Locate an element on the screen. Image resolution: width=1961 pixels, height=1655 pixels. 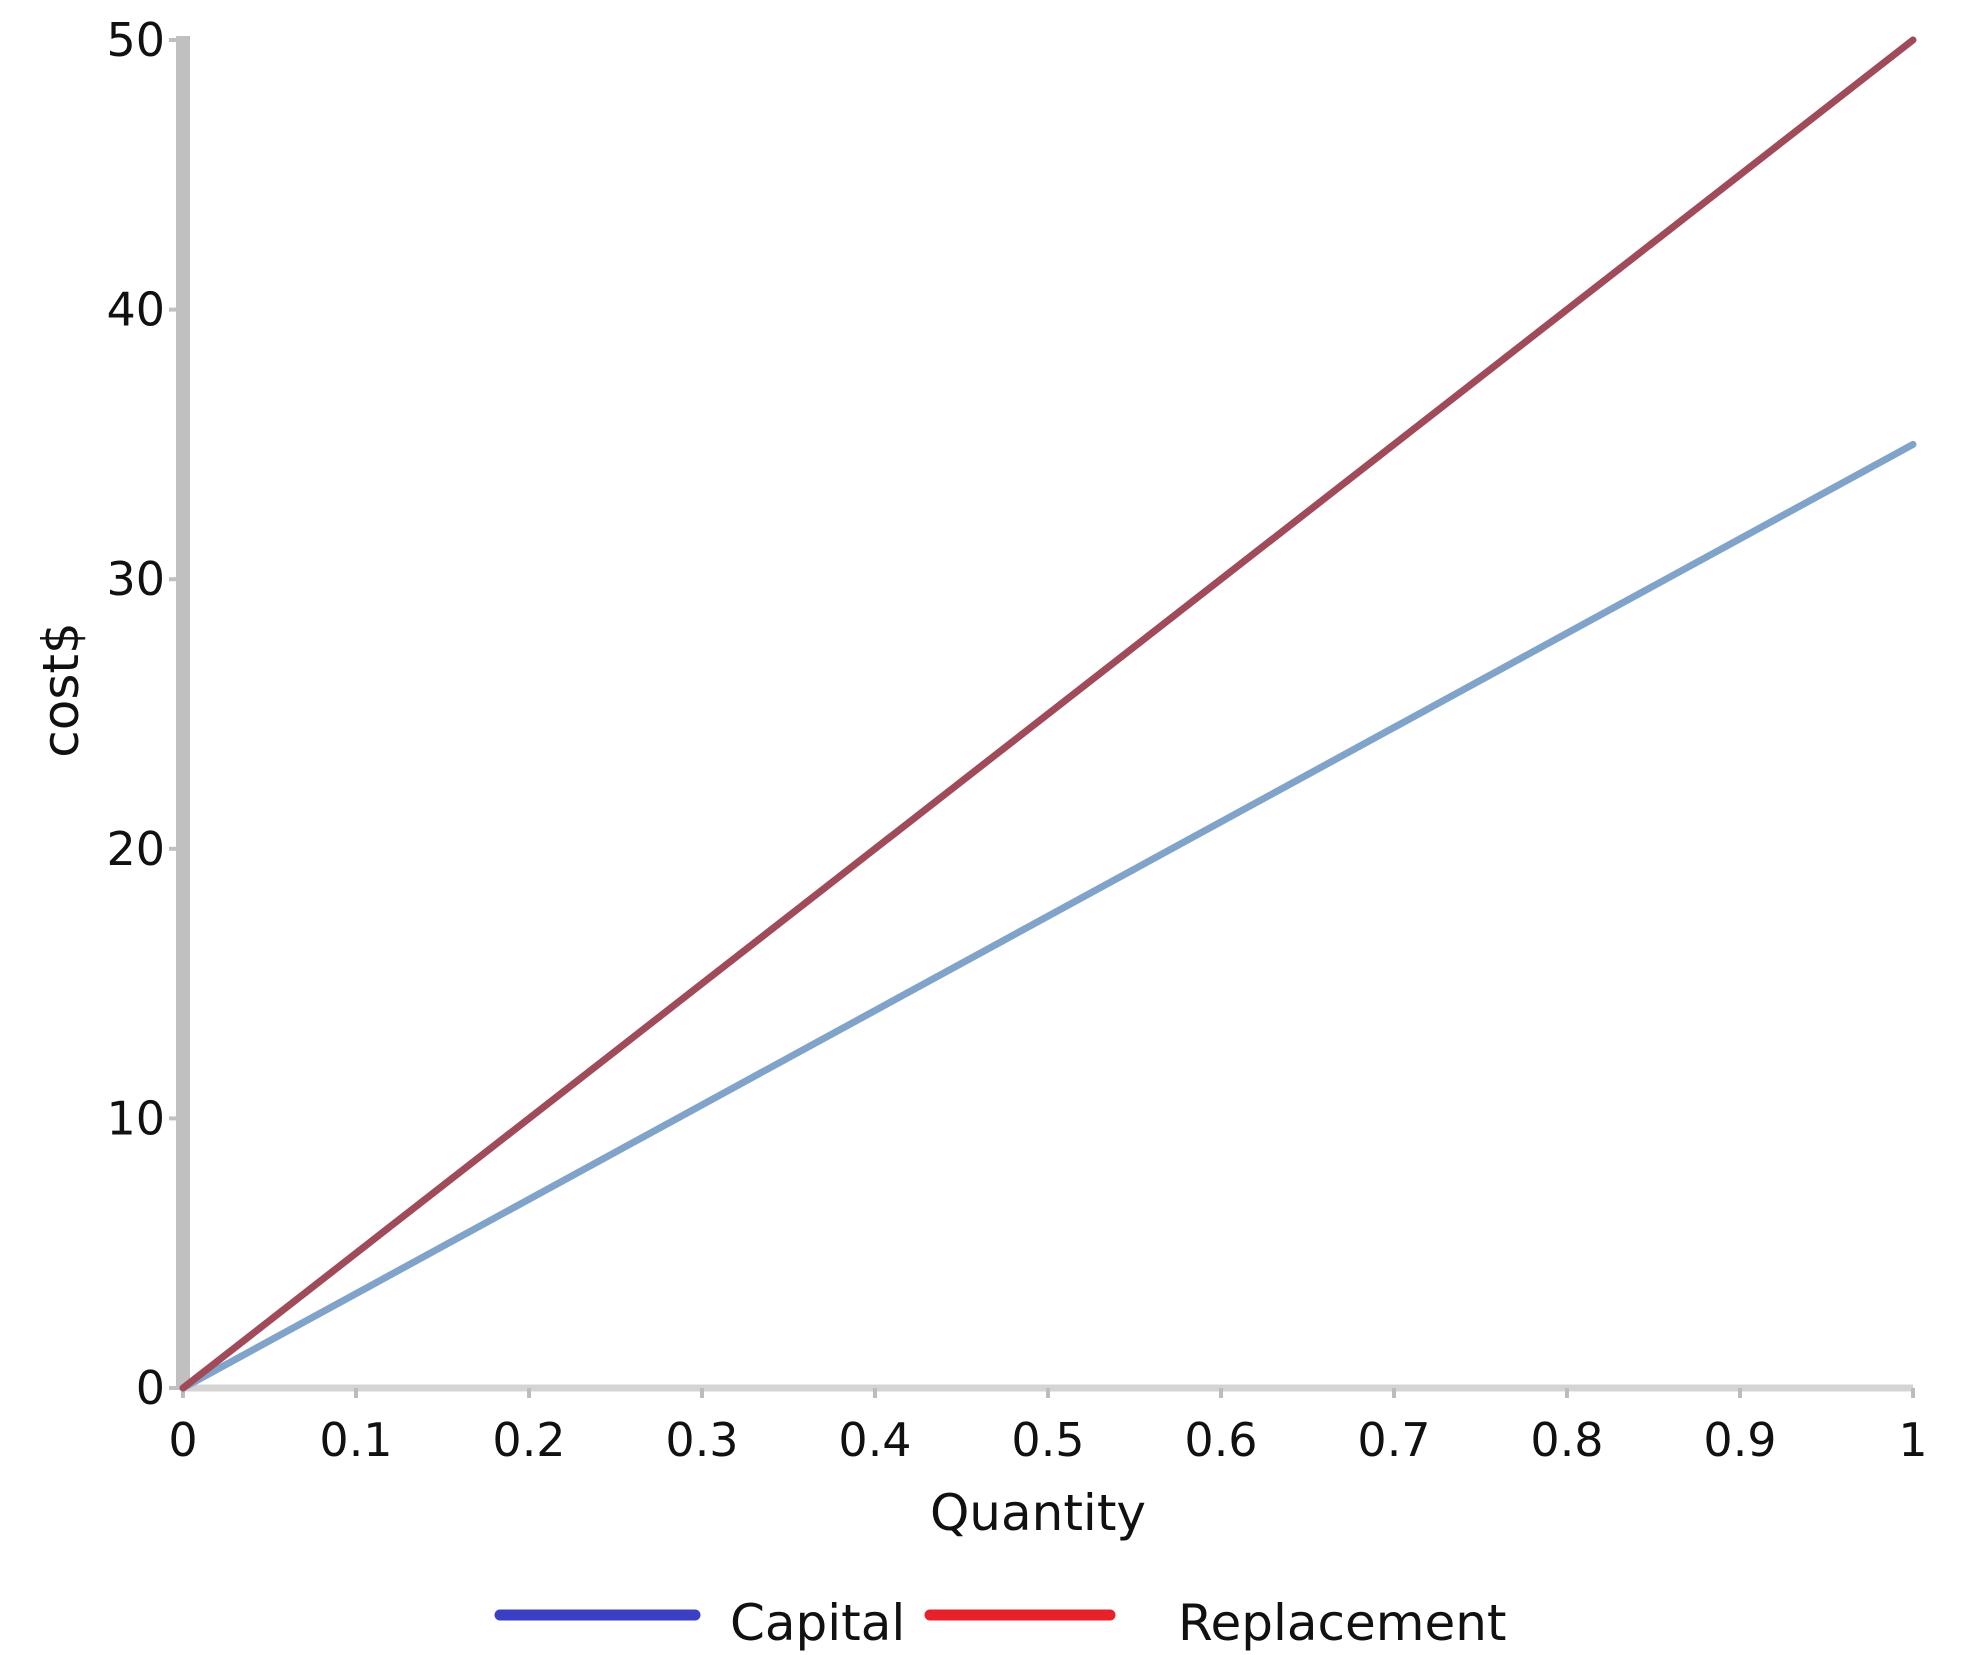
x-tick-label: 0.8 is located at coordinates (1566, 1440).